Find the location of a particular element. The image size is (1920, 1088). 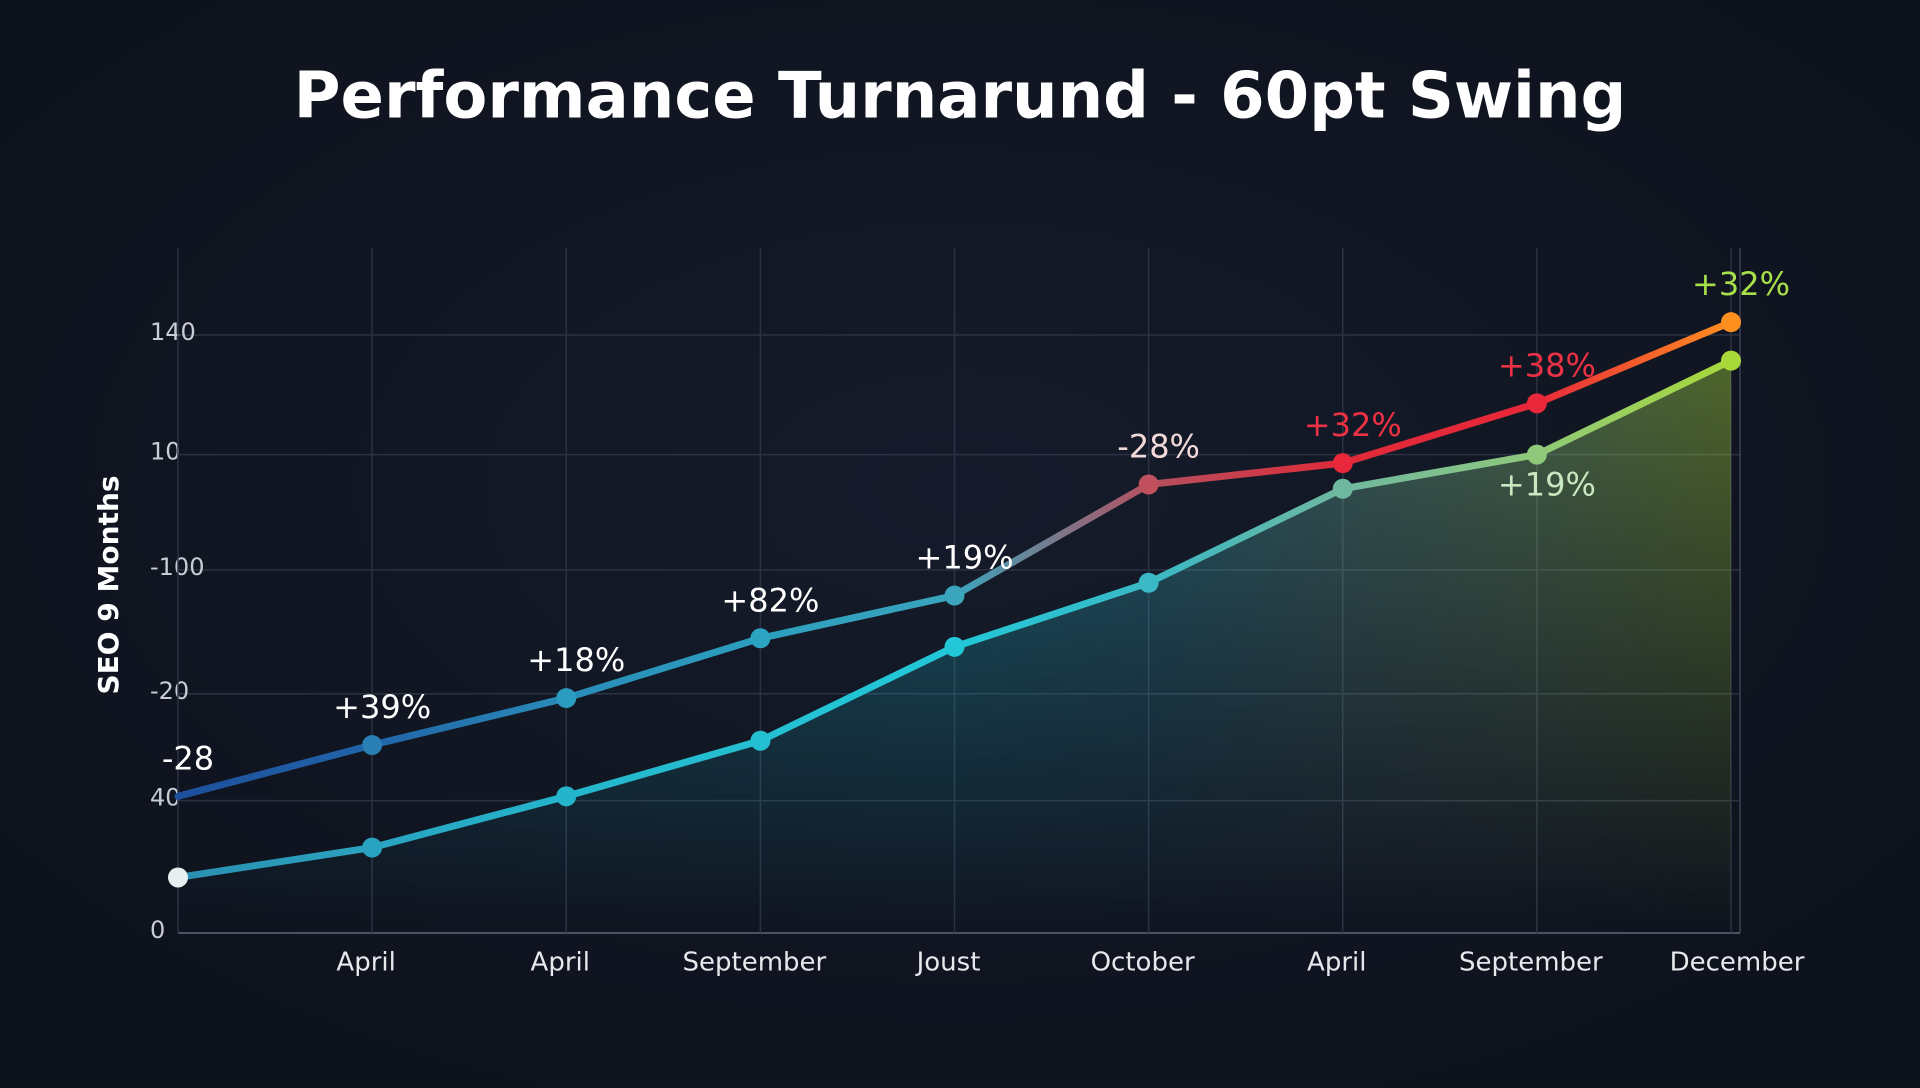

x-tick-label: October is located at coordinates (1143, 963).